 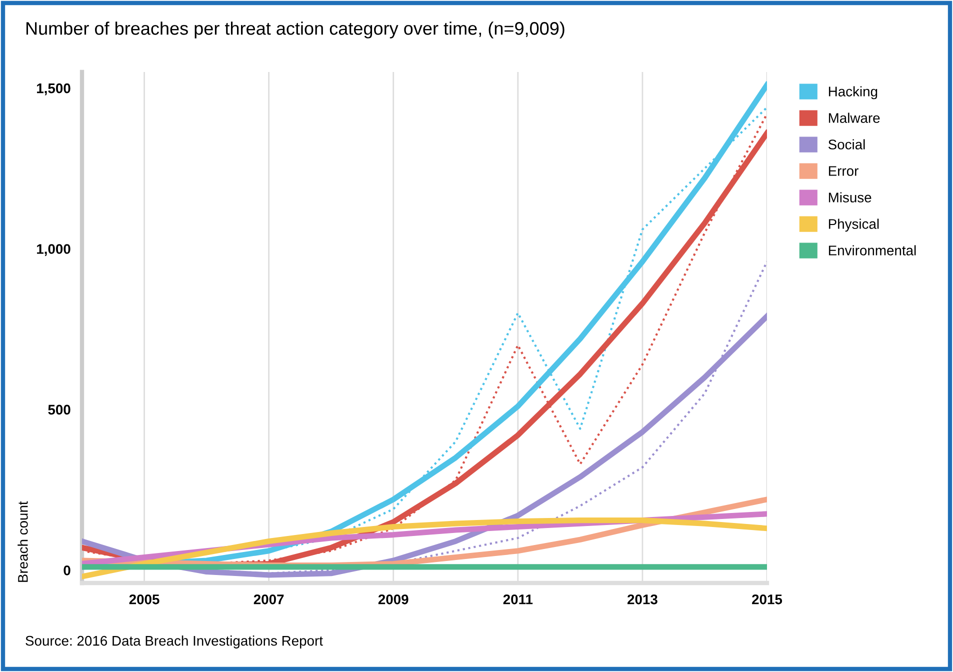 I want to click on x-tick-label: 2007, so click(x=269, y=599).